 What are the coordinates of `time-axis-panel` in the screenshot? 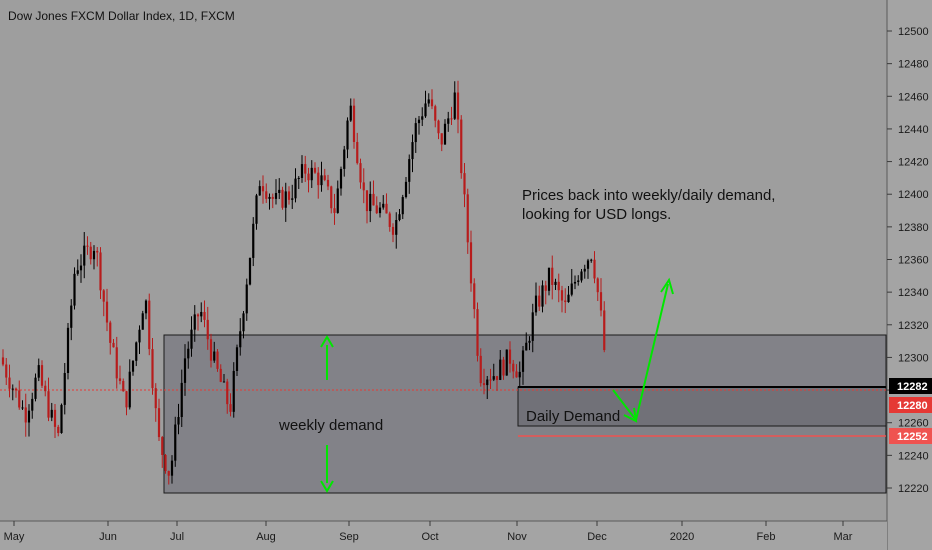 It's located at (443, 535).